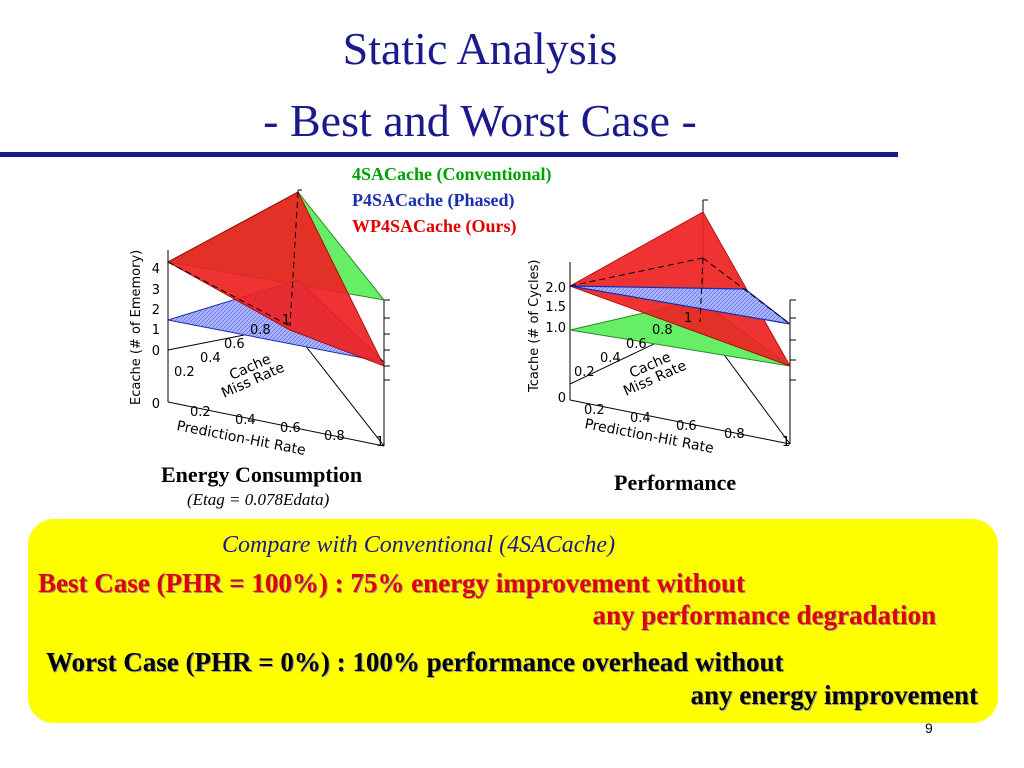 This screenshot has height=768, width=1024. Describe the element at coordinates (686, 426) in the screenshot. I see `performance-phr-tick: 0.6` at that location.